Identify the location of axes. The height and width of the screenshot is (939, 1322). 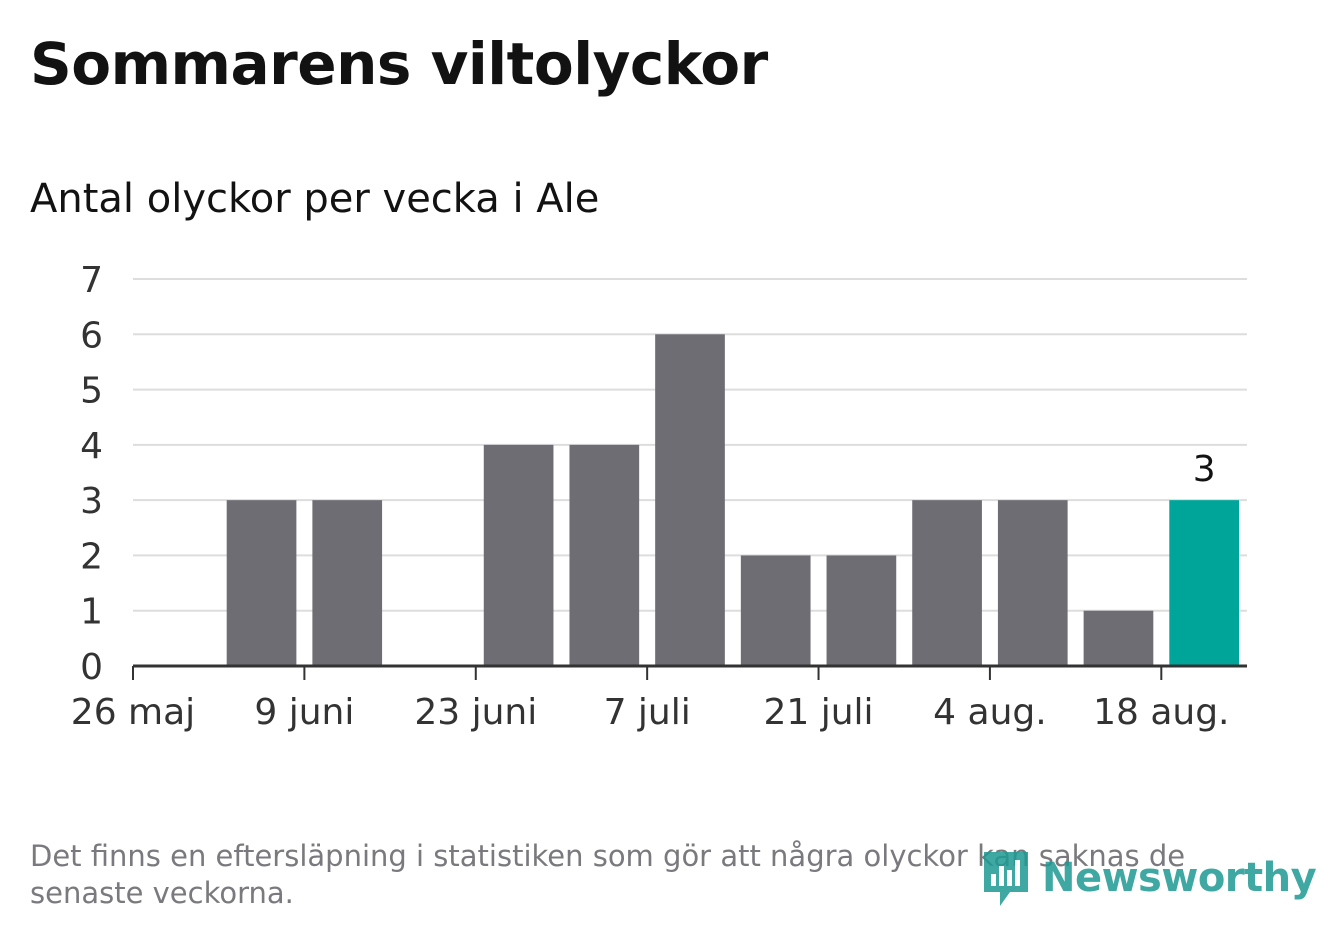
(689, 672).